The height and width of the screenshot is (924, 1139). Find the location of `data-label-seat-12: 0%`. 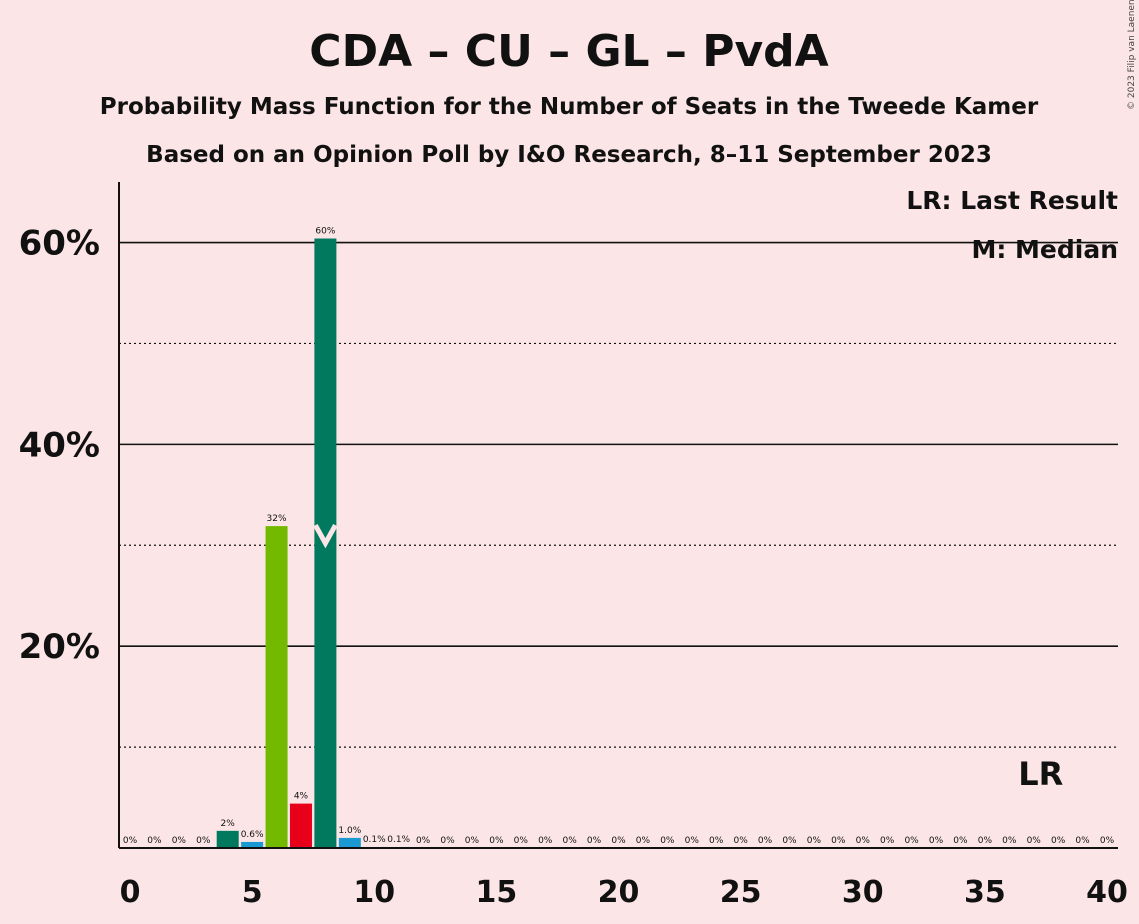

data-label-seat-12: 0% is located at coordinates (423, 841).